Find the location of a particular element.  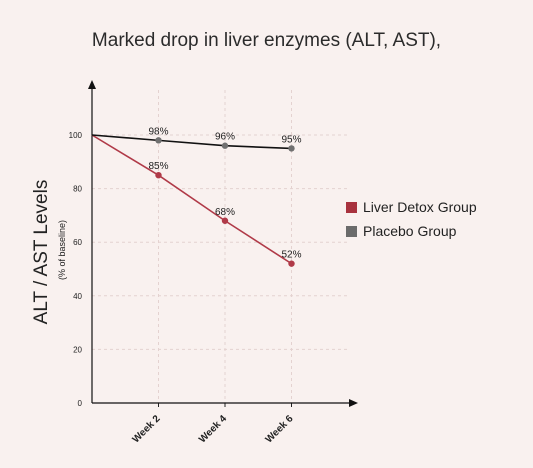

y-tick-label: 0 is located at coordinates (80, 403).